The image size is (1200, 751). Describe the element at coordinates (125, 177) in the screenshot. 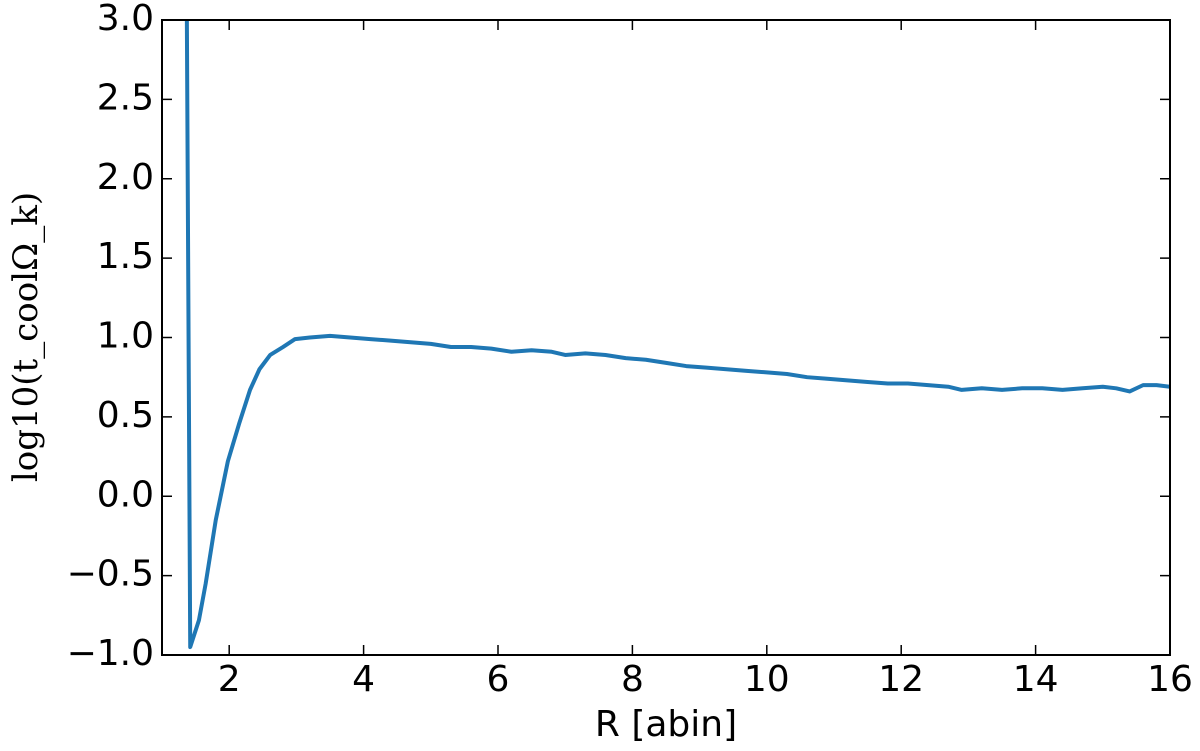

I see `y-tick-label: 2.0` at that location.